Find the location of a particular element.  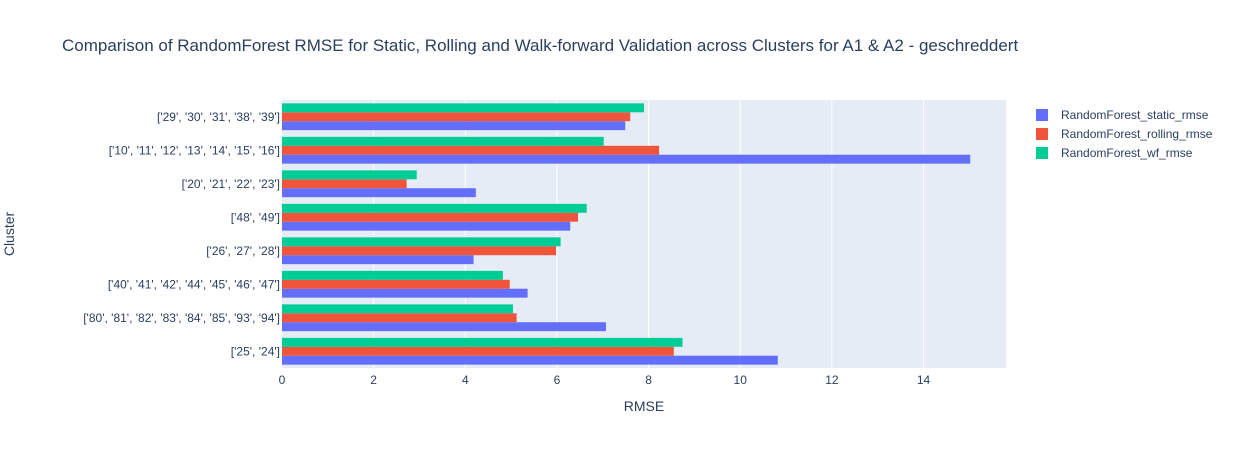

y-axis-title: Cluster is located at coordinates (9, 233).